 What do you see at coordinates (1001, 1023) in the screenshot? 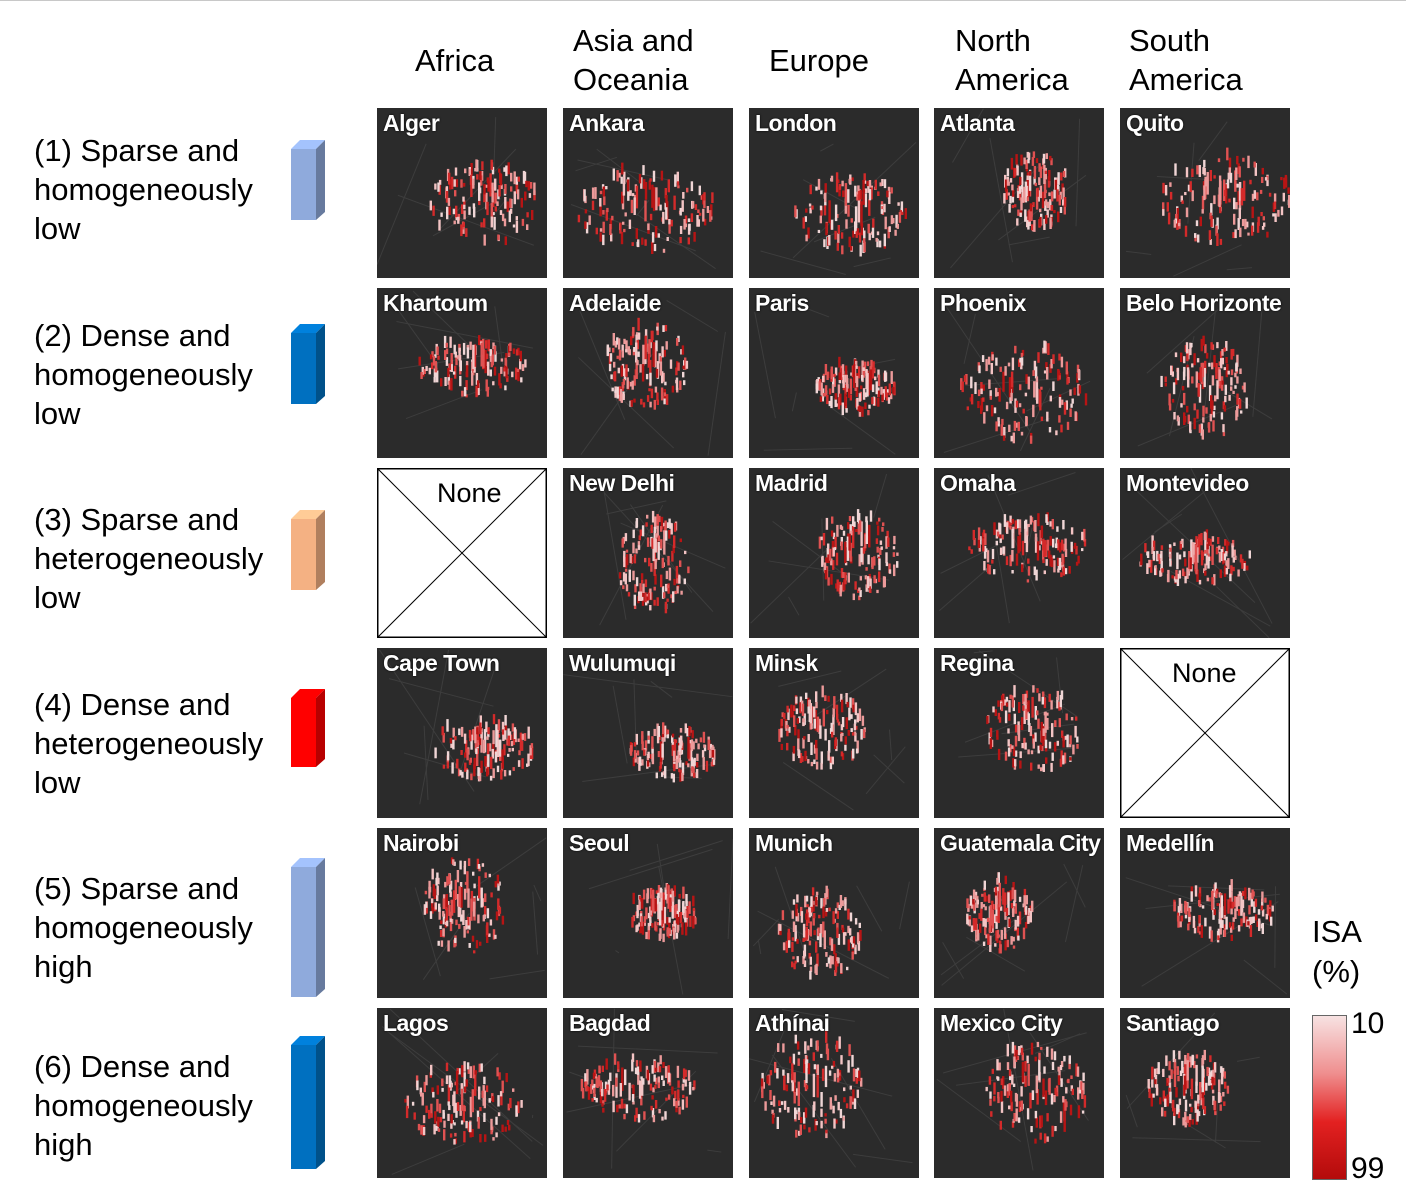
I see `city-name: Mexico City` at bounding box center [1001, 1023].